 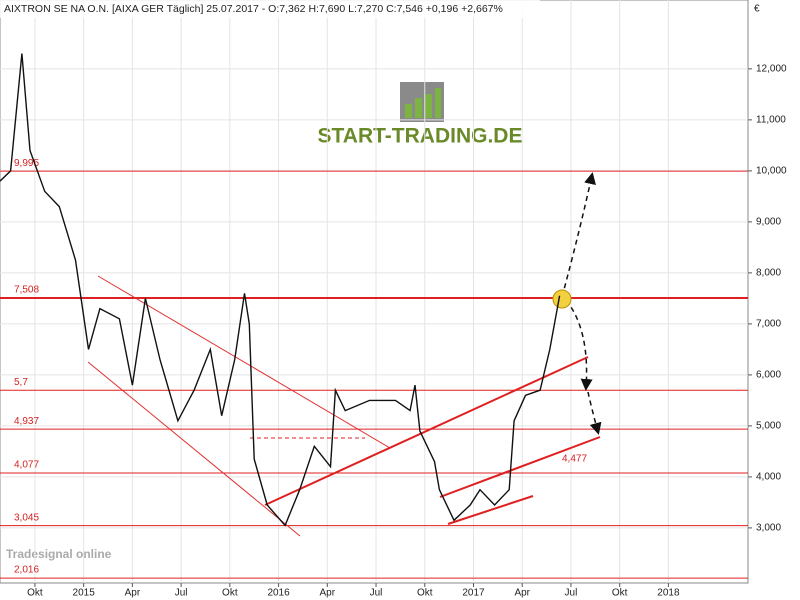 I want to click on level-label: 4,937, so click(x=26, y=421).